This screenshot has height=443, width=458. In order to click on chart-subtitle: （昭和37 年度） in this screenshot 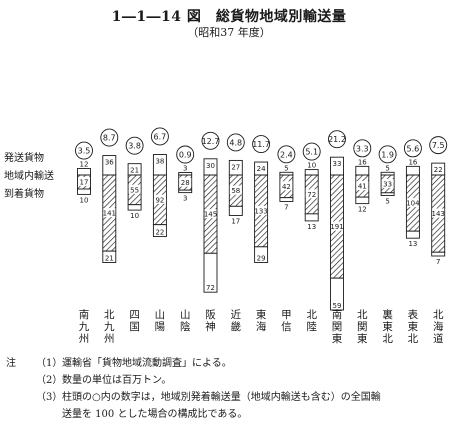, I will do `click(229, 32)`.